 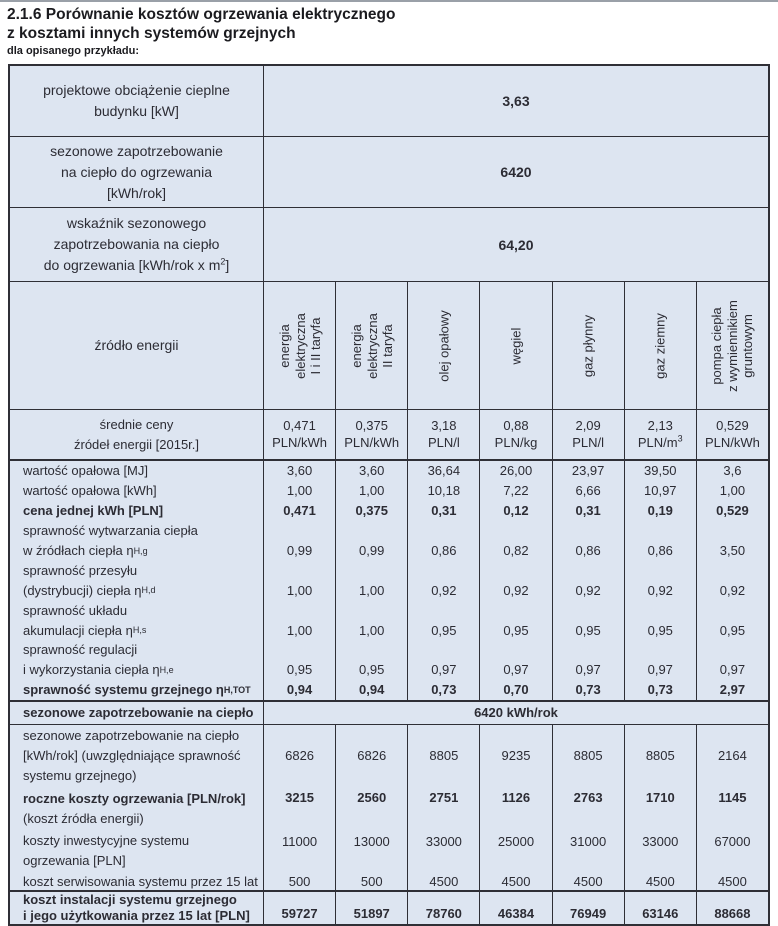 I want to click on energy-source-column-header: gaz płynny, so click(x=587, y=345).